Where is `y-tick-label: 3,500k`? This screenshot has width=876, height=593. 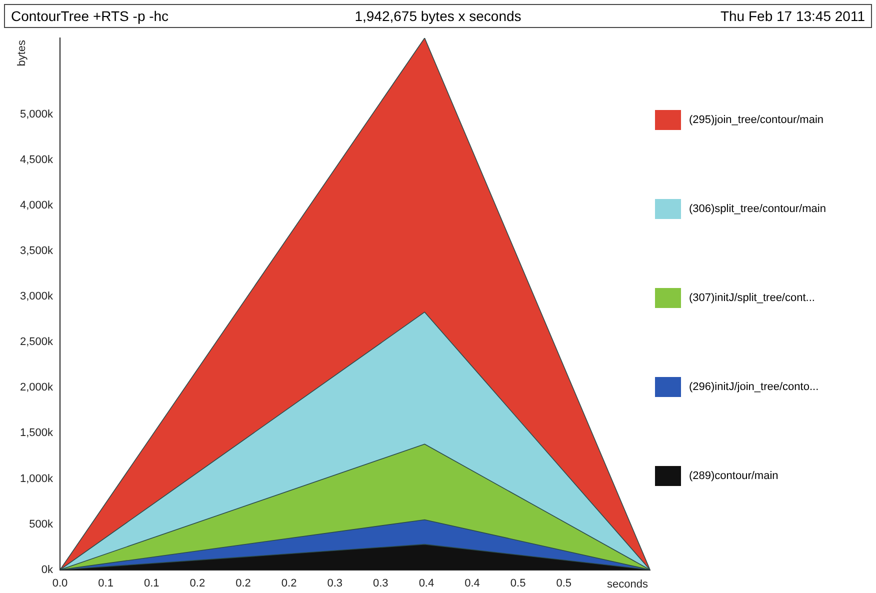
y-tick-label: 3,500k is located at coordinates (37, 251).